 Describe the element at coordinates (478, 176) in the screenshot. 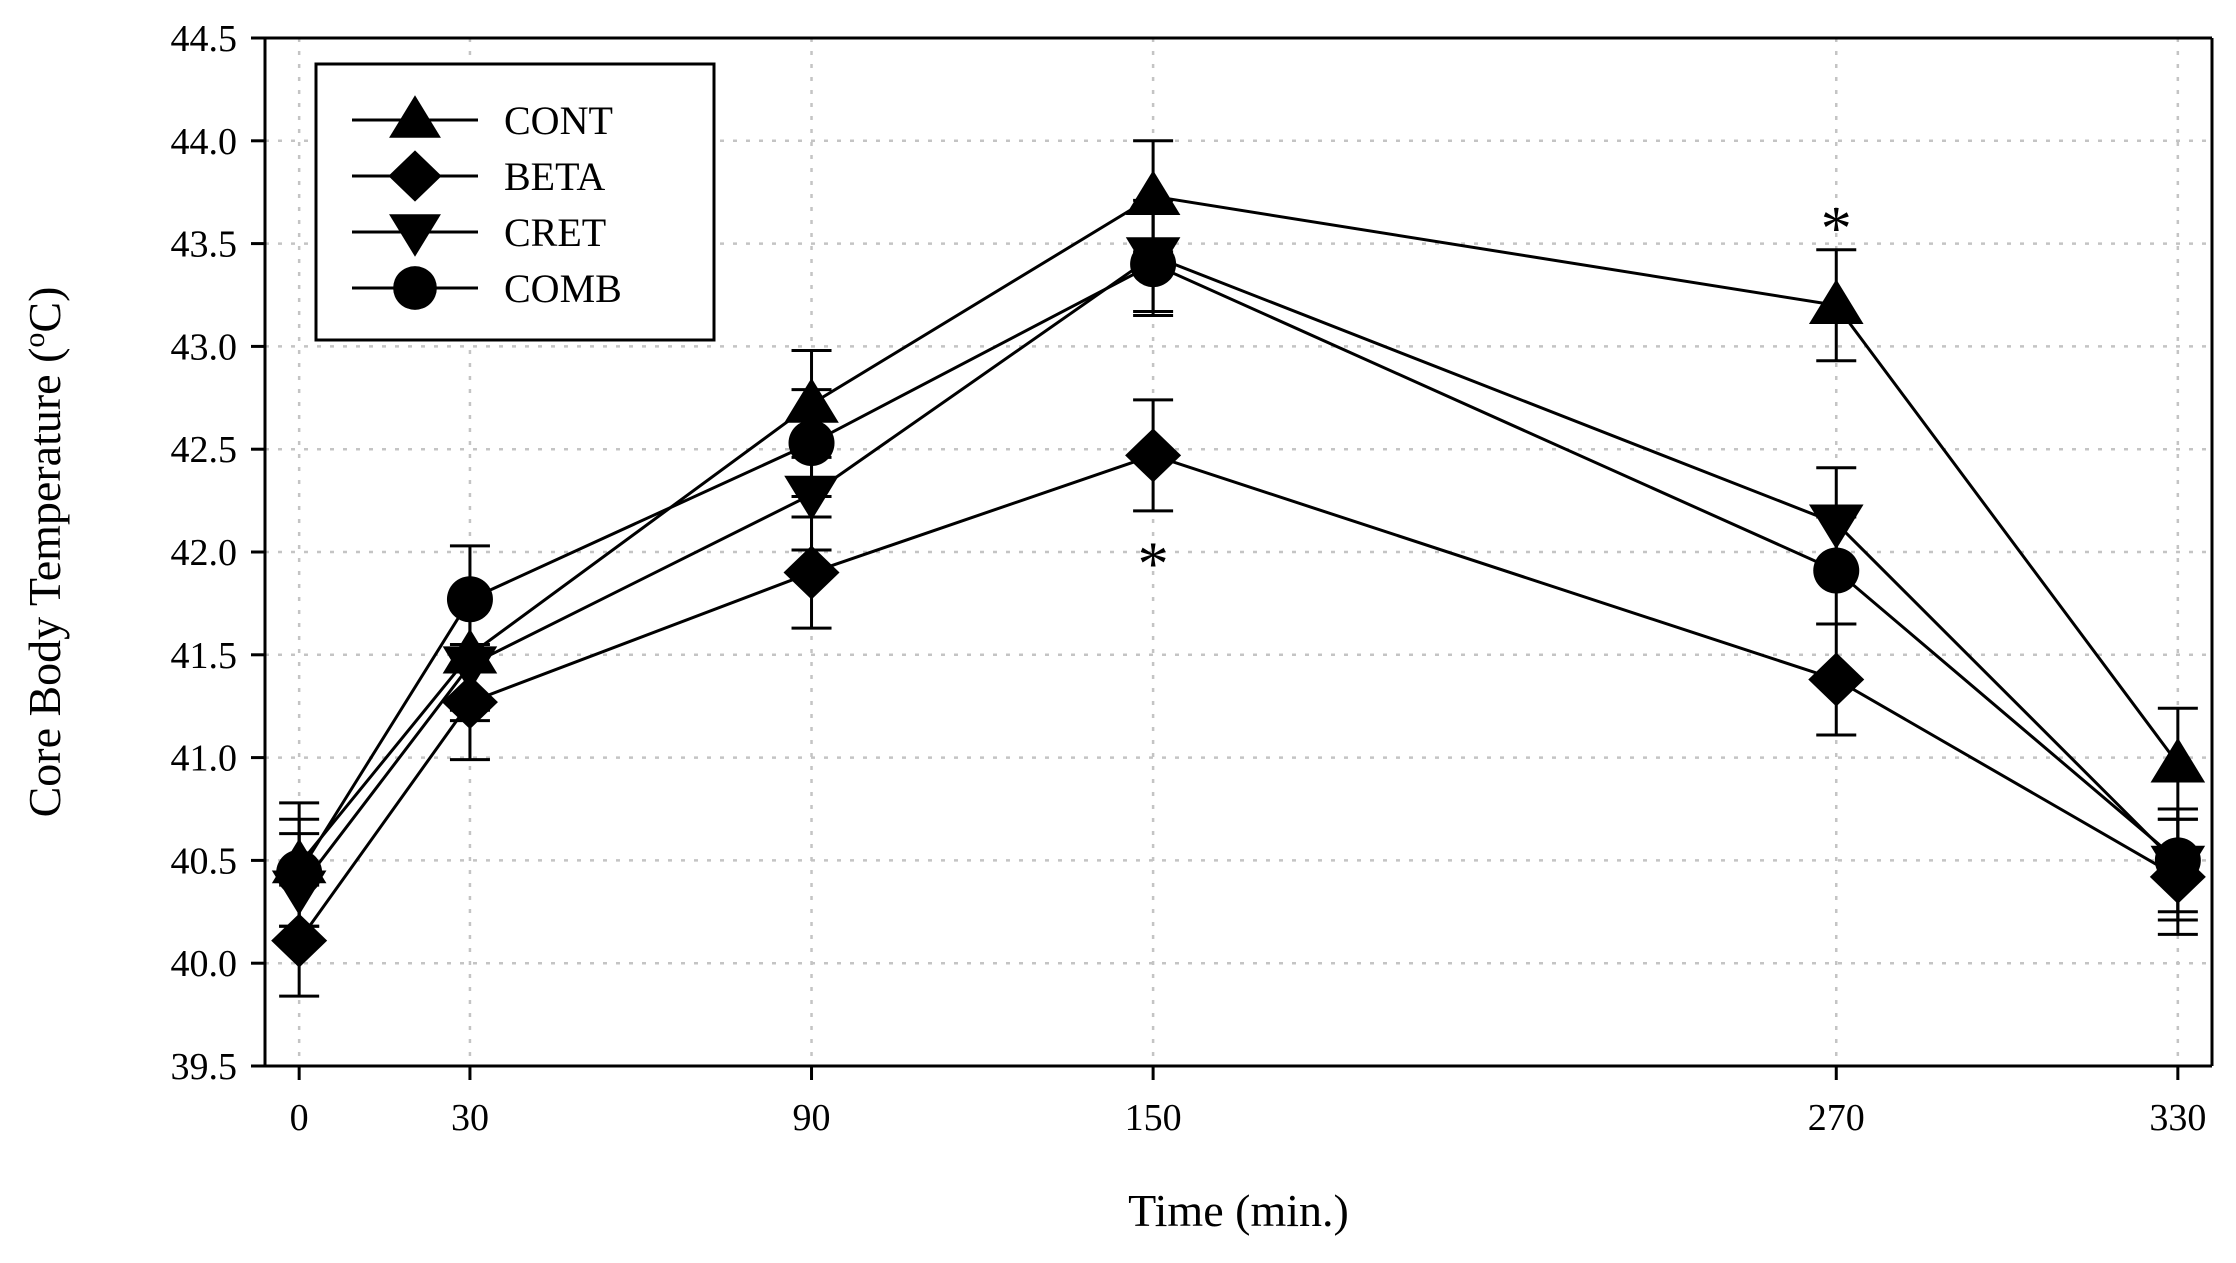

I see `legend-item-beta: BETA` at that location.